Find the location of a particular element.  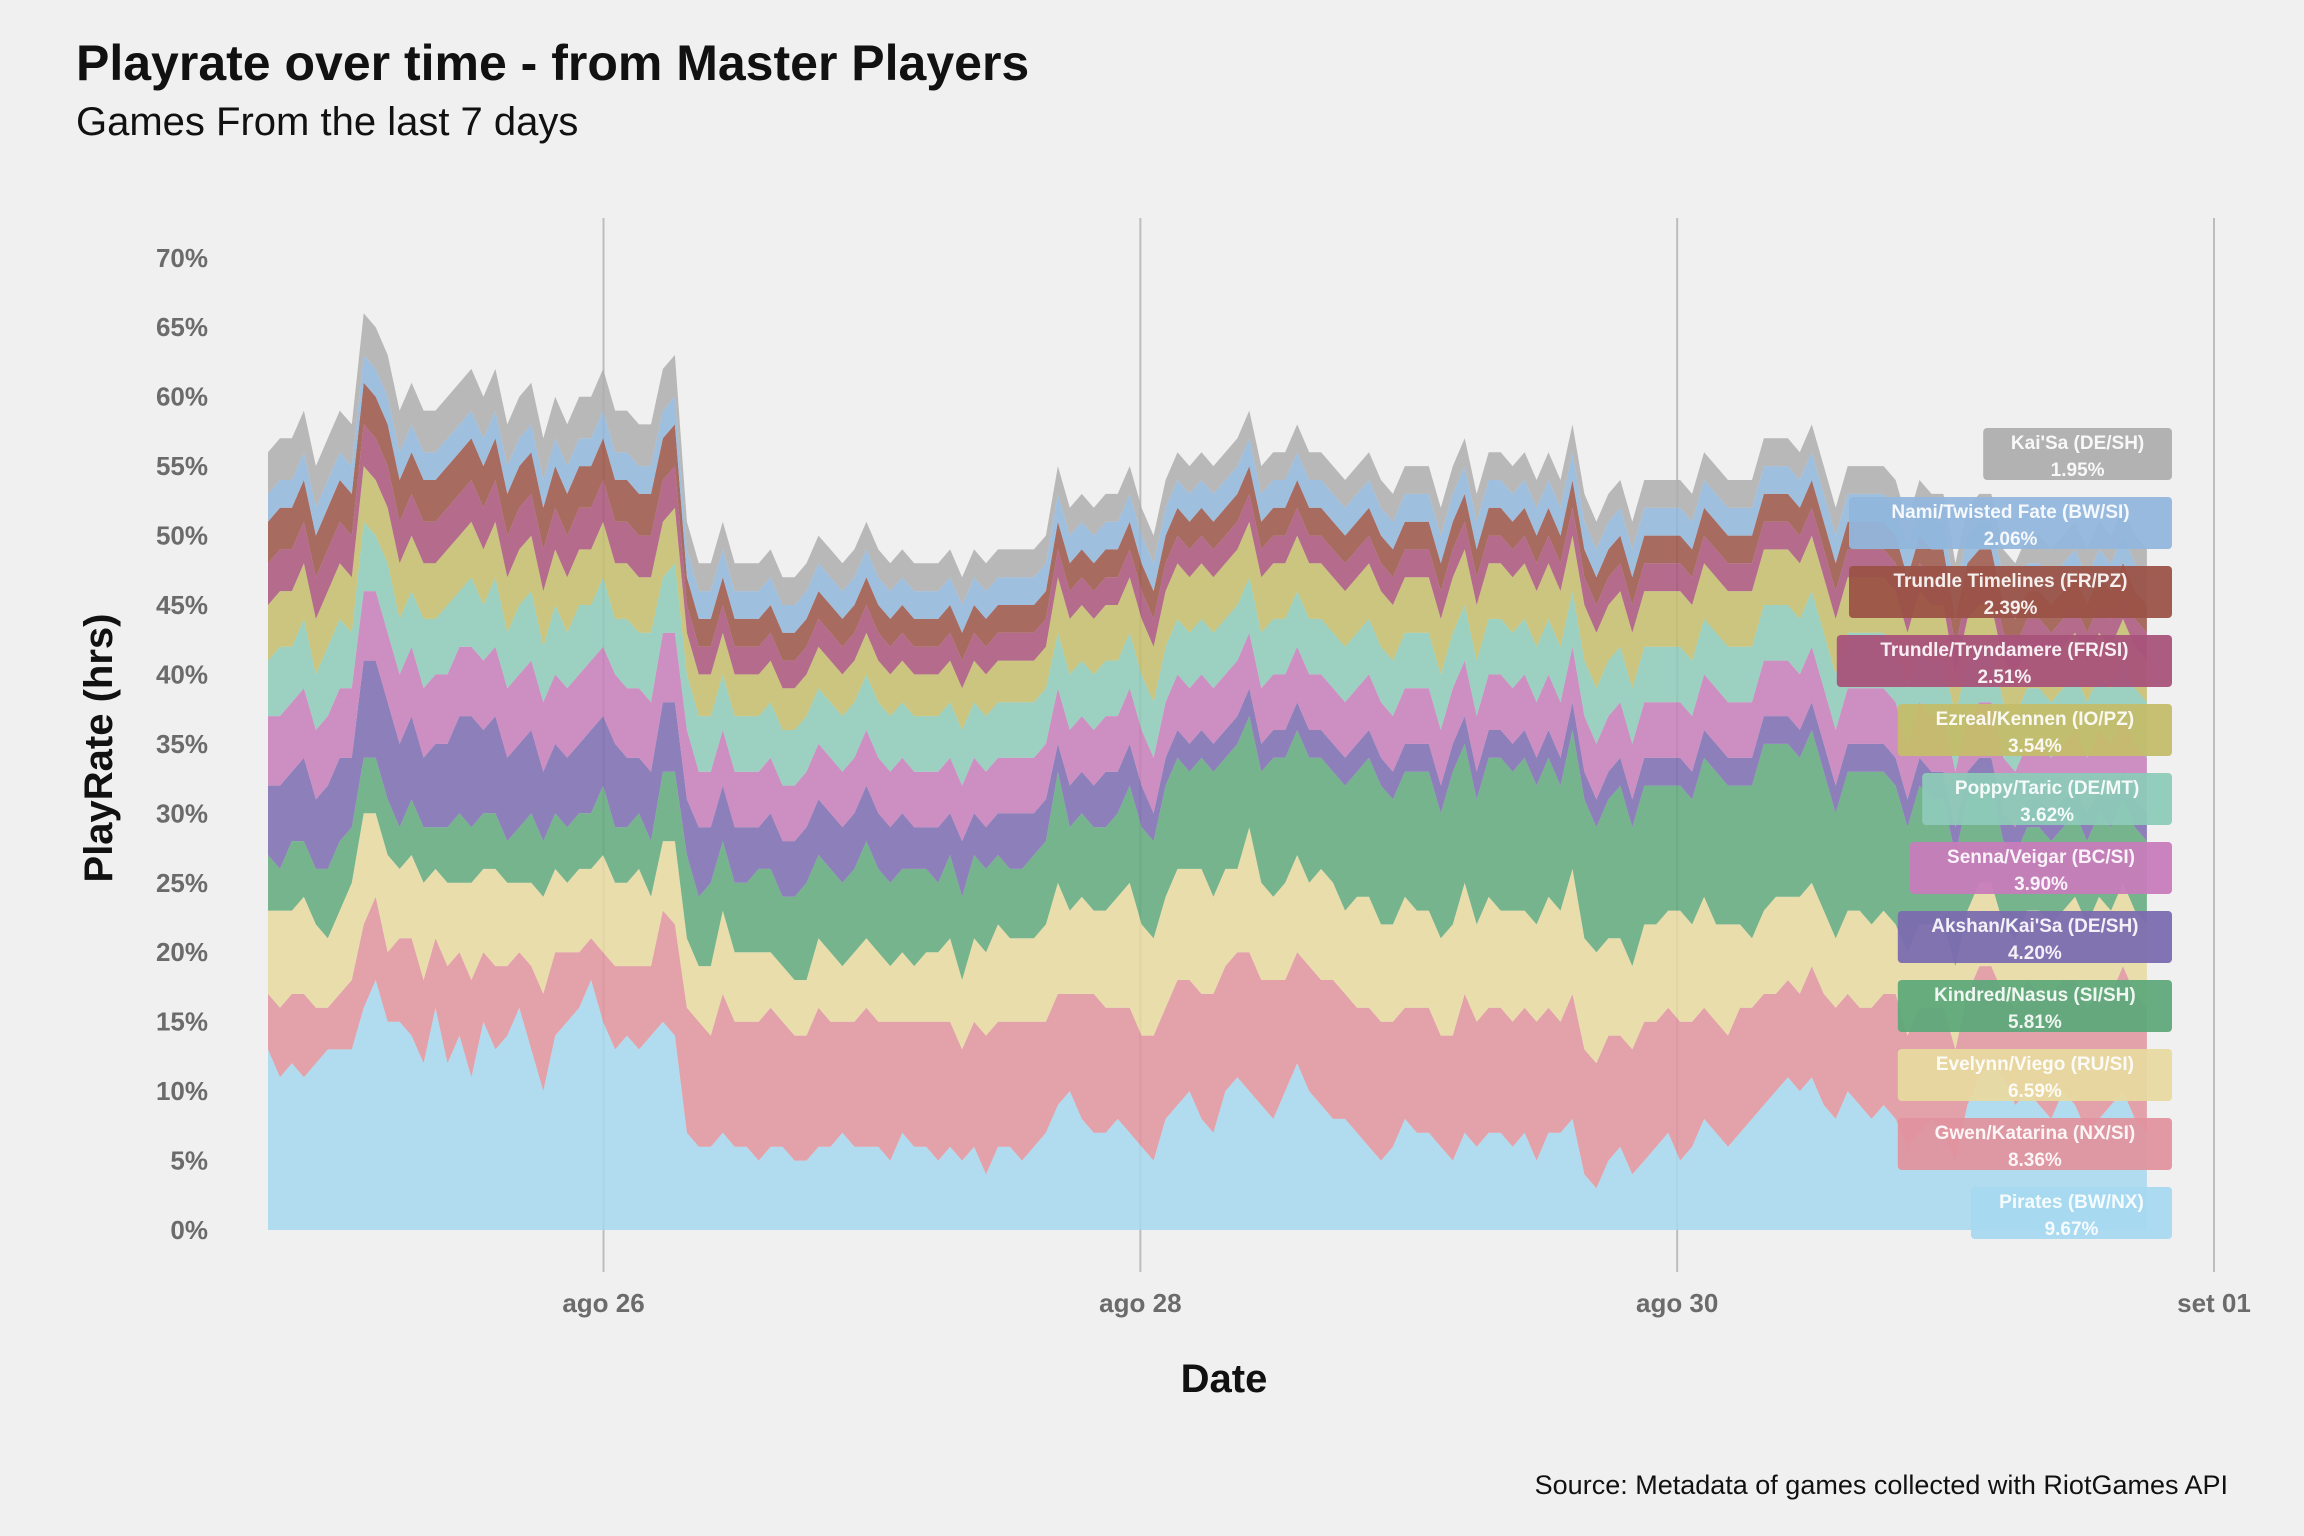

series-label-10: Nami/Twisted Fate (BW/SI) 2.06% is located at coordinates (2010, 523).